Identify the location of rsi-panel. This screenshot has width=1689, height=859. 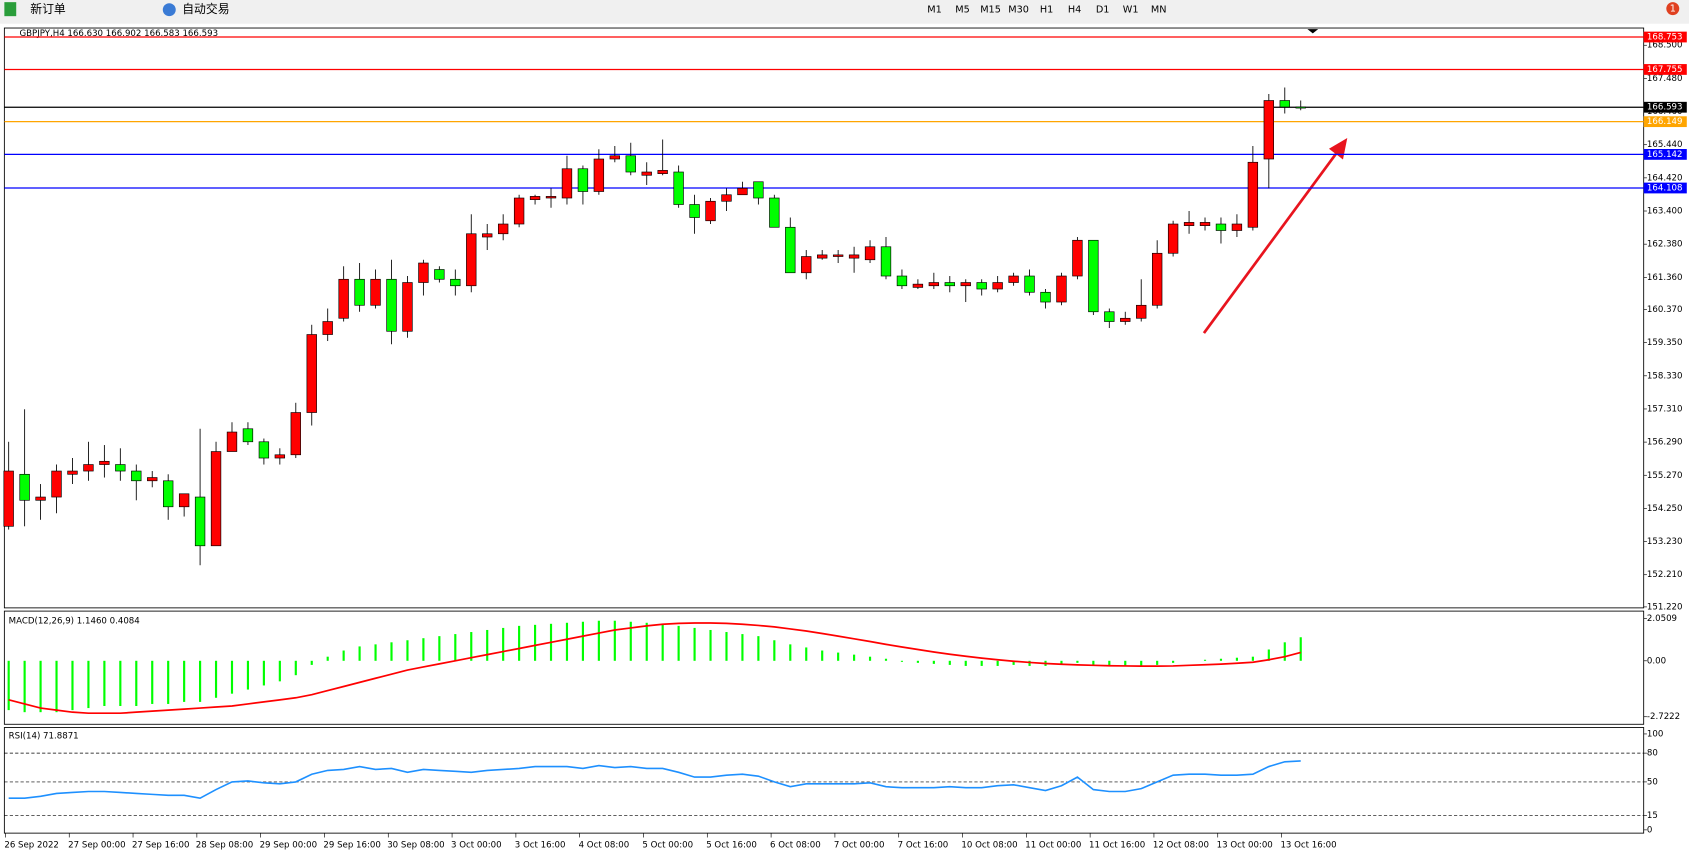
(824, 780).